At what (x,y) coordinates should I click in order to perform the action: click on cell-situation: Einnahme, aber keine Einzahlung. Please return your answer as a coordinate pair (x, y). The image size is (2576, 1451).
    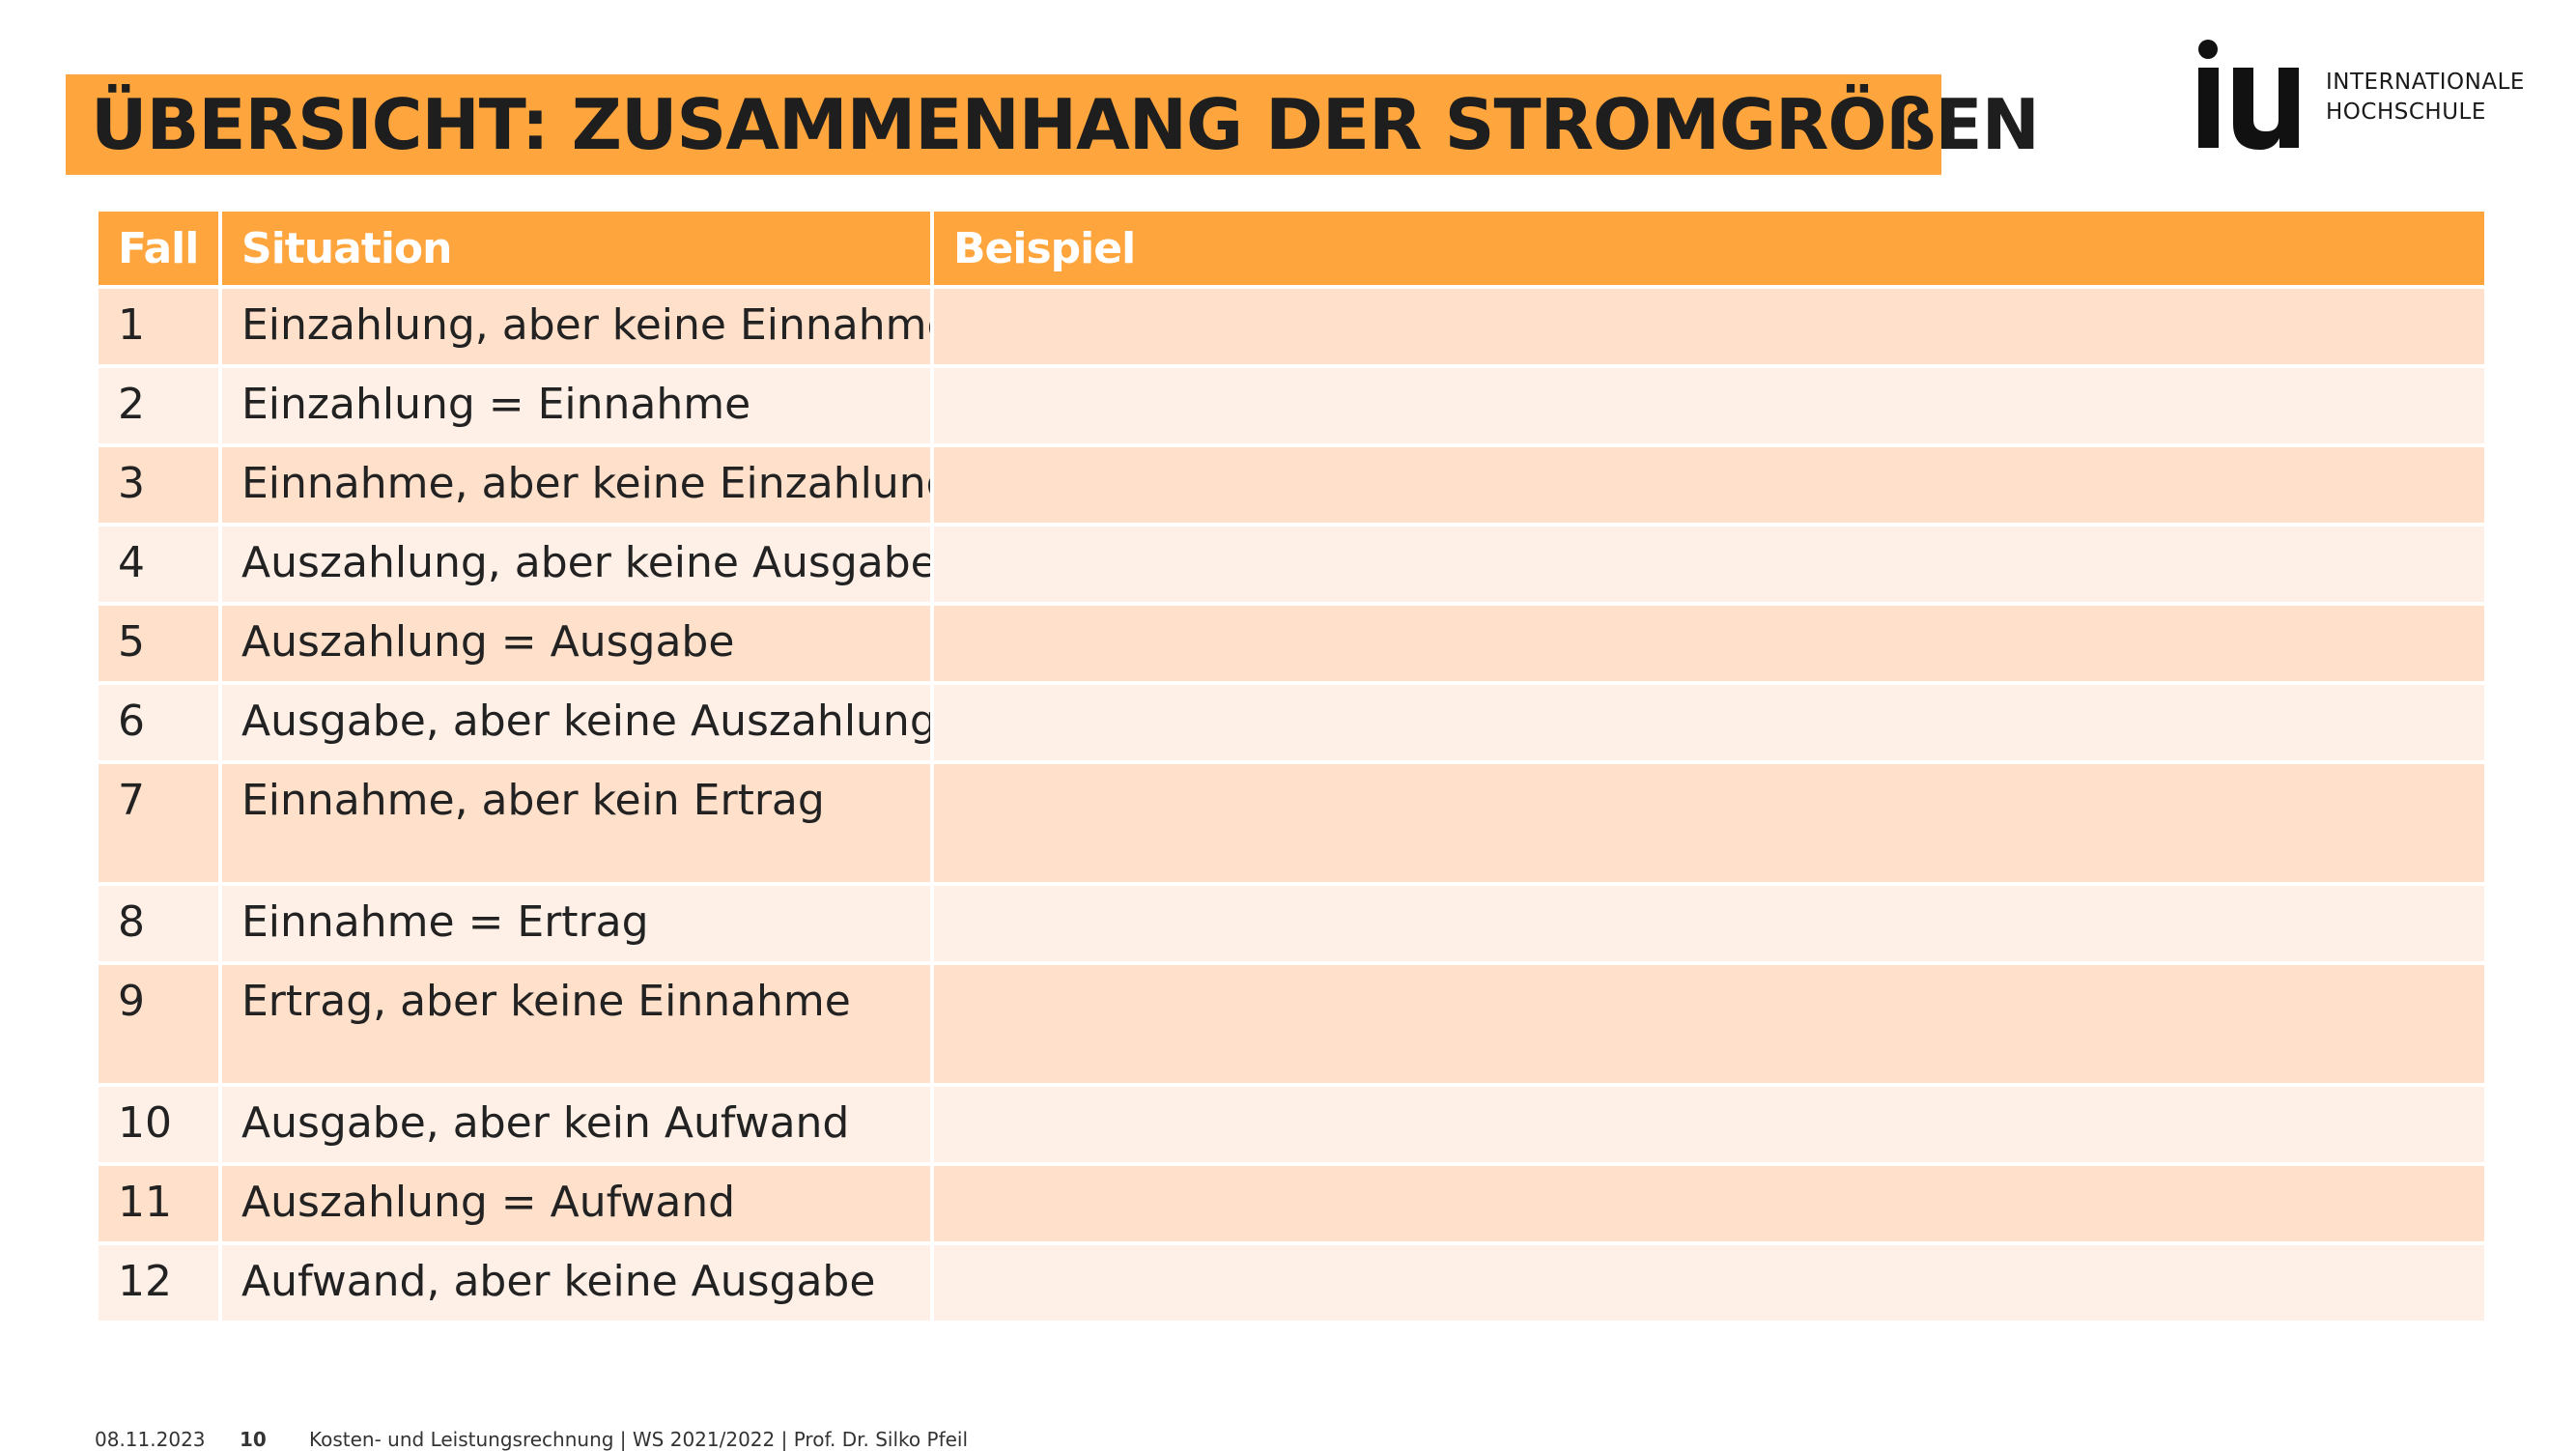
    Looking at the image, I should click on (576, 485).